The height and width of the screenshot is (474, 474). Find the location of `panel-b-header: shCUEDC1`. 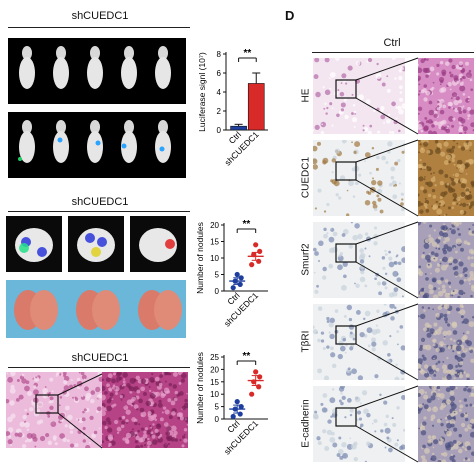

panel-b-header: shCUEDC1 is located at coordinates (100, 202).